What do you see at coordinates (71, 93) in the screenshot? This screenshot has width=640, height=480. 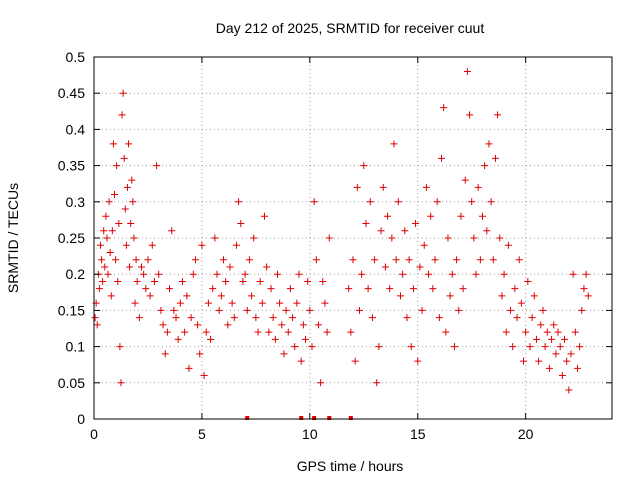 I see `y-tick-label: 0.45` at bounding box center [71, 93].